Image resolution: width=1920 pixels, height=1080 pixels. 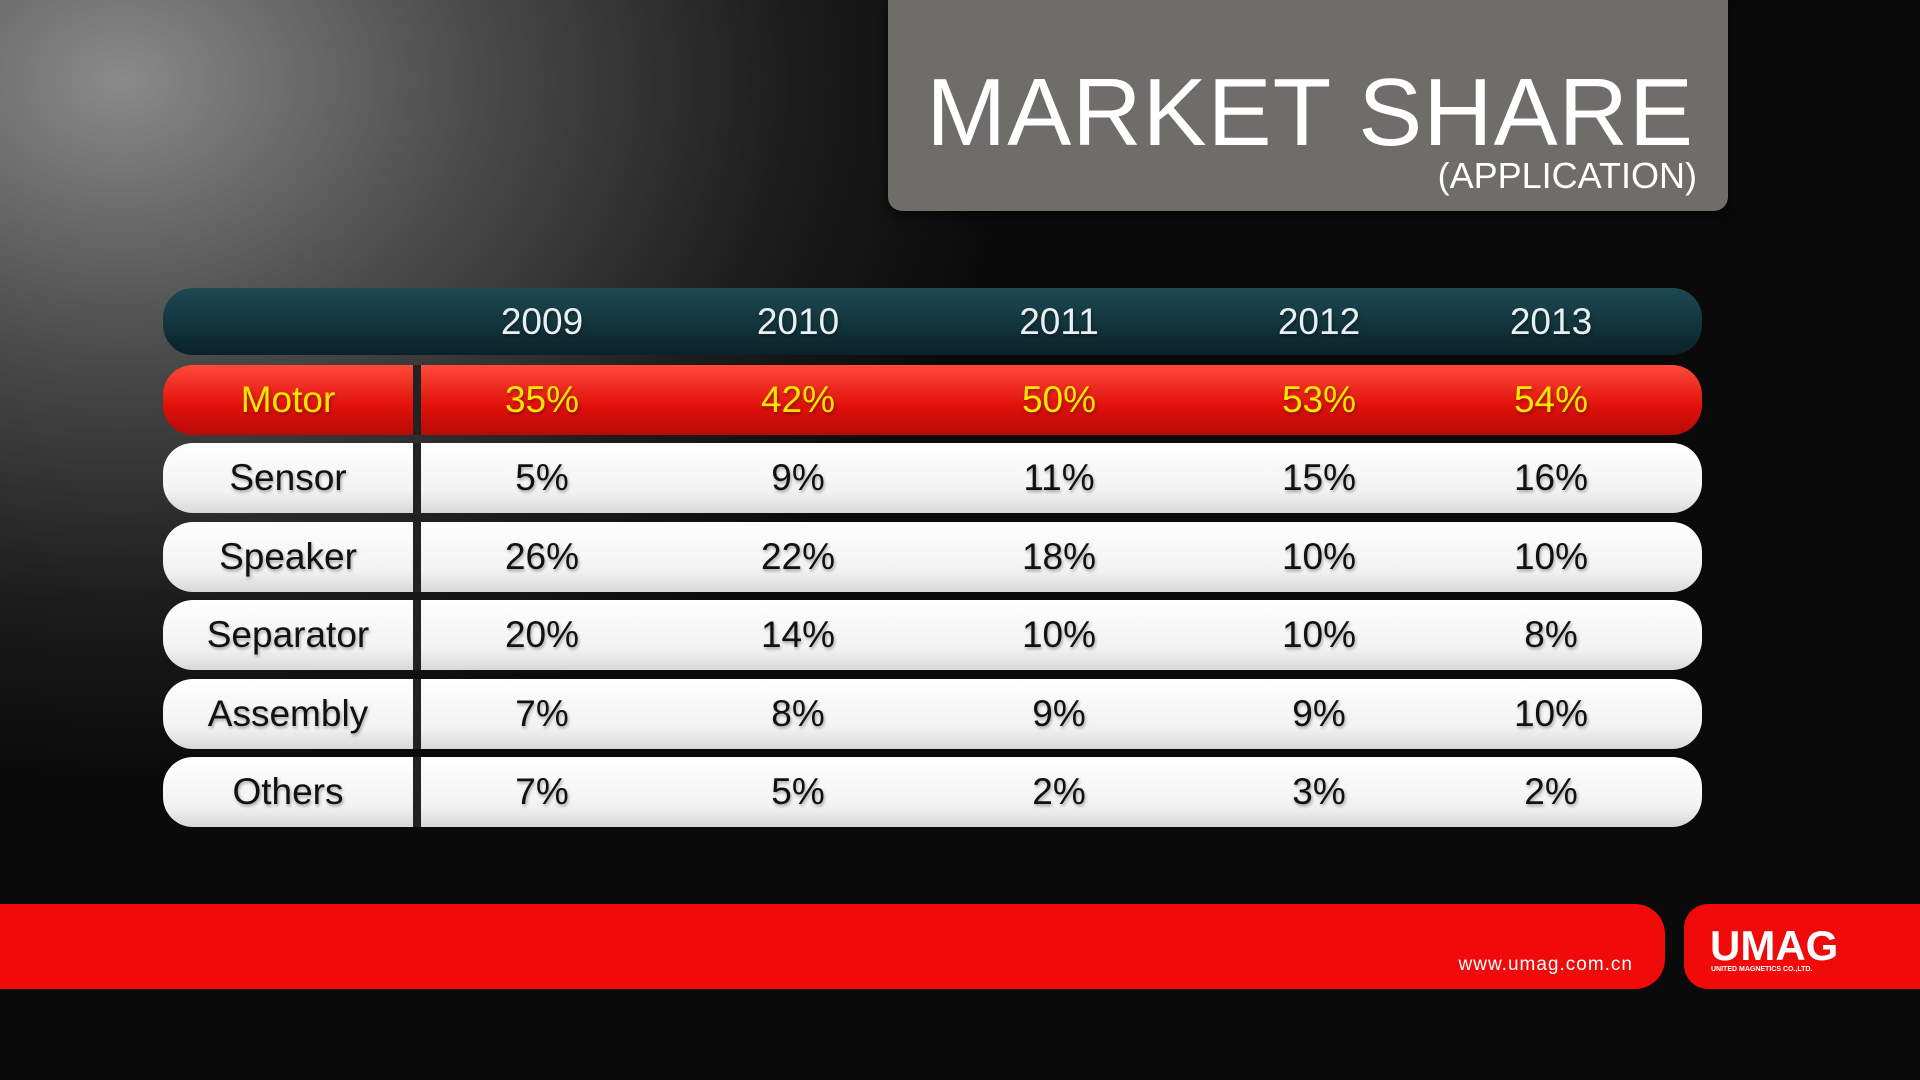 What do you see at coordinates (1319, 399) in the screenshot?
I see `value-cell: 53%` at bounding box center [1319, 399].